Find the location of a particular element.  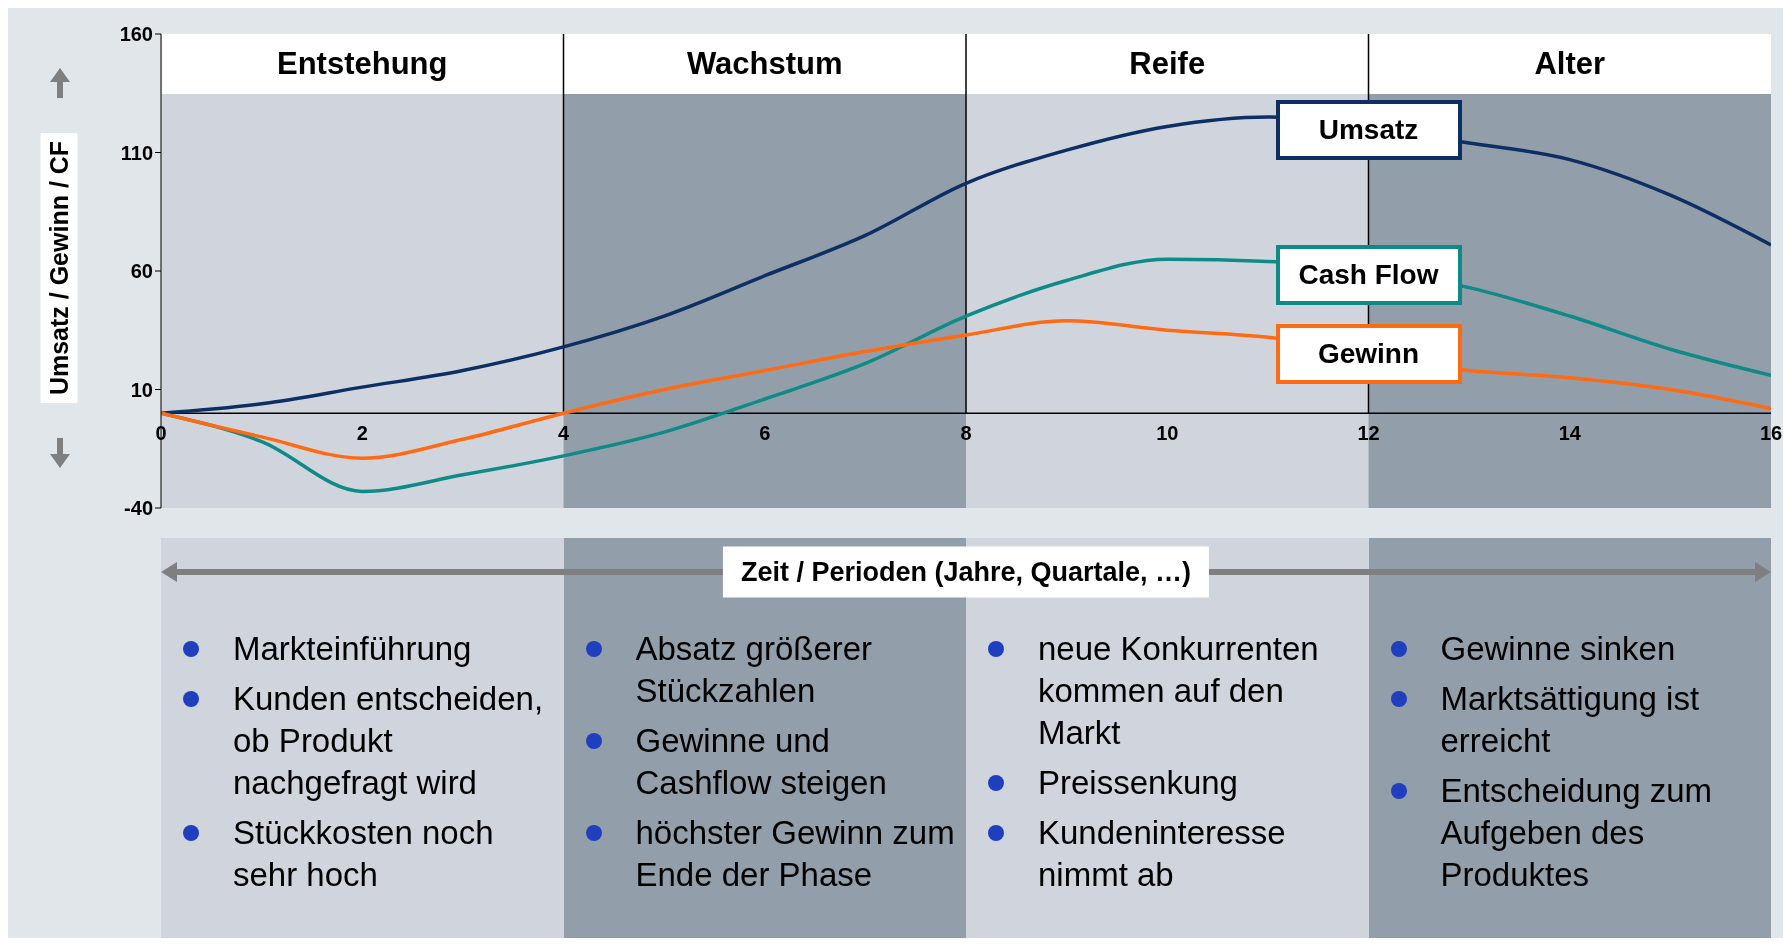

x-tick-label: 0 is located at coordinates (161, 432).